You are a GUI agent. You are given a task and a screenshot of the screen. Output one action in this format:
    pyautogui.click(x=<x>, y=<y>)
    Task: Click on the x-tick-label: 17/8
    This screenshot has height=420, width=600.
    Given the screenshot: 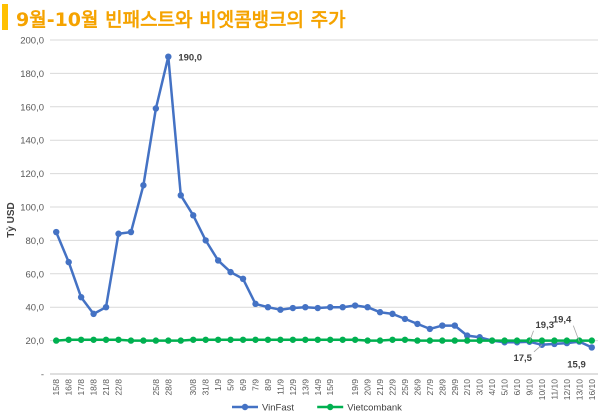 What is the action you would take?
    pyautogui.click(x=81, y=387)
    